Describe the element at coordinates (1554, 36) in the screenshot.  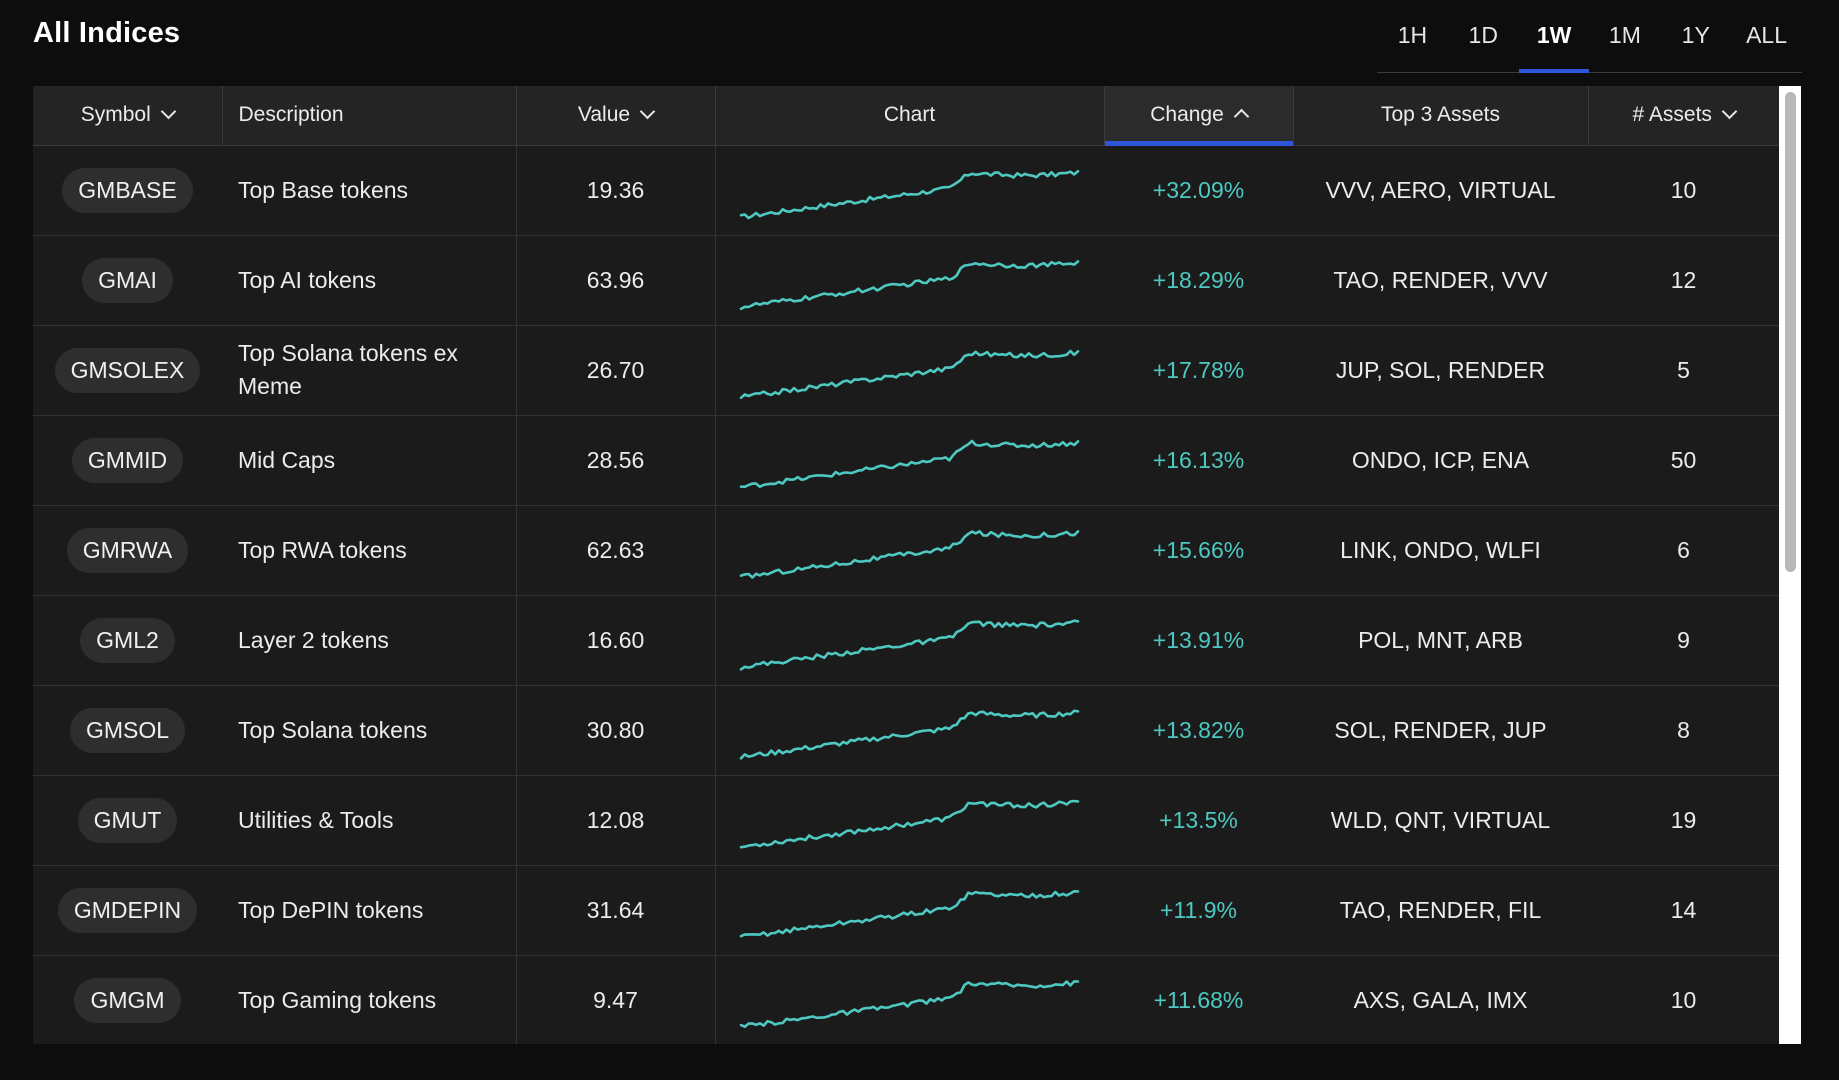
I see `tab-1w: 1W` at that location.